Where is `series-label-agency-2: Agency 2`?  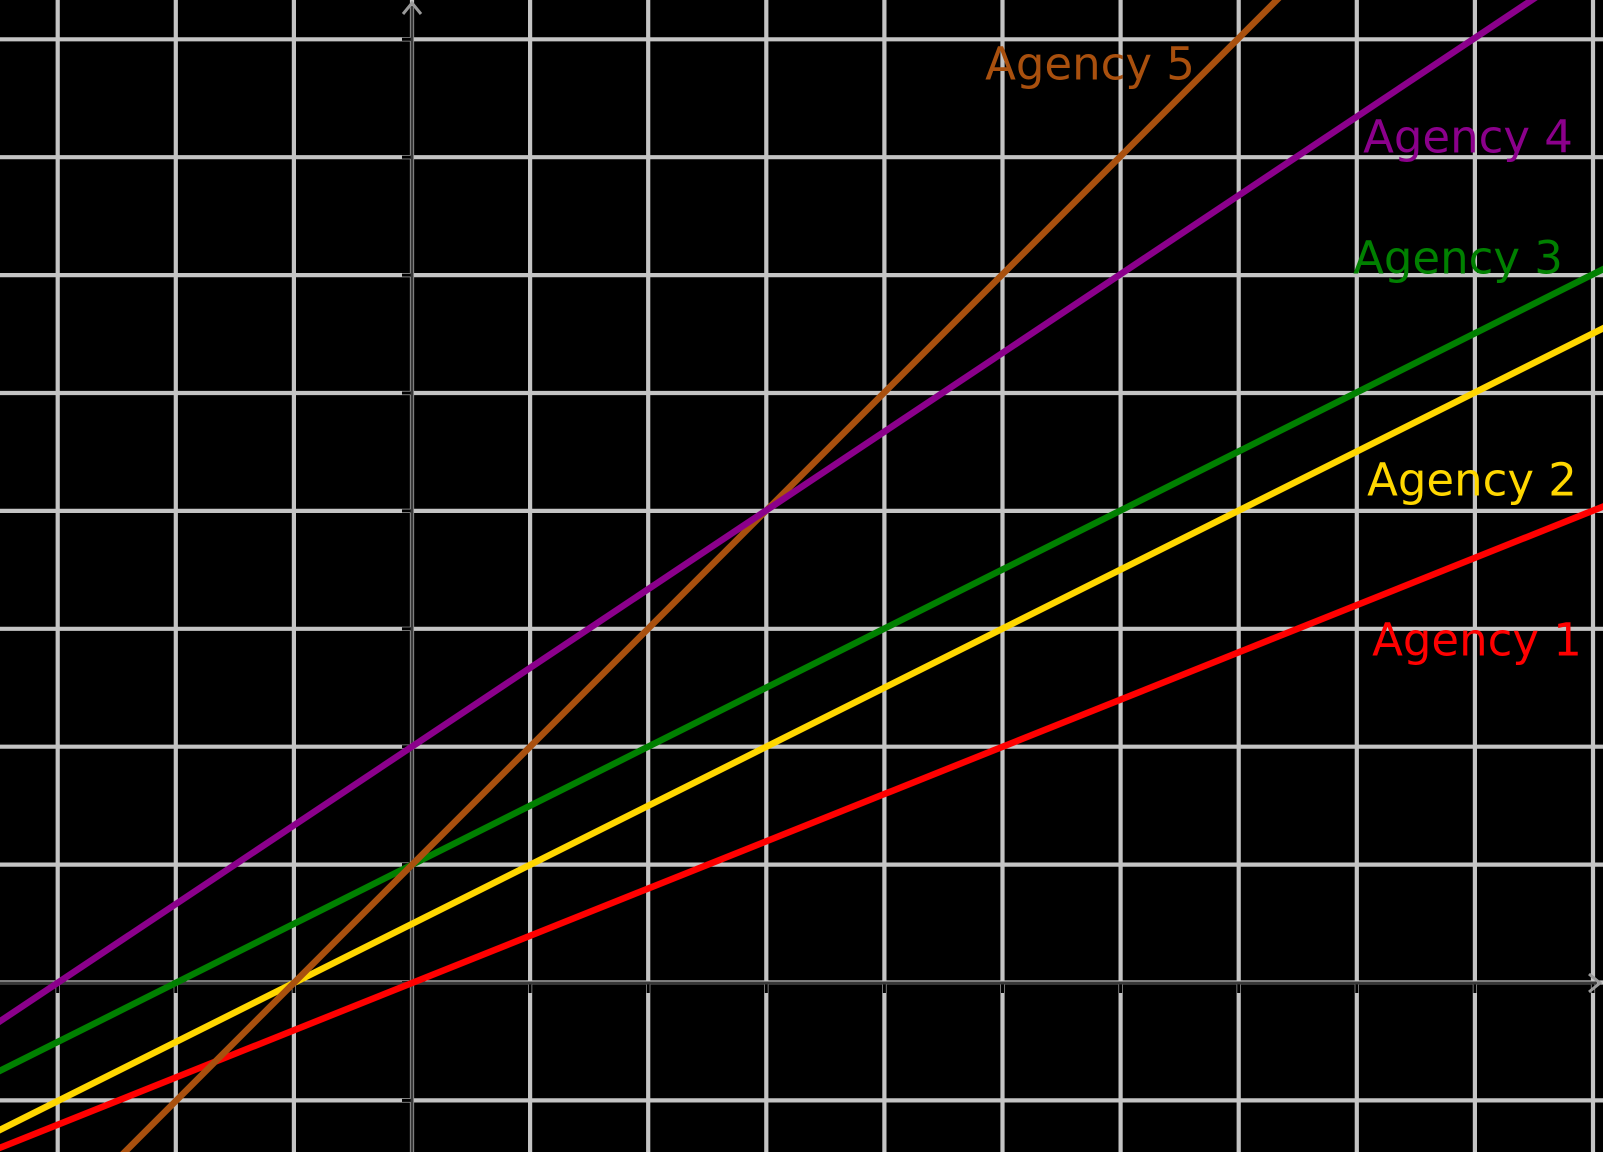
series-label-agency-2: Agency 2 is located at coordinates (1472, 480).